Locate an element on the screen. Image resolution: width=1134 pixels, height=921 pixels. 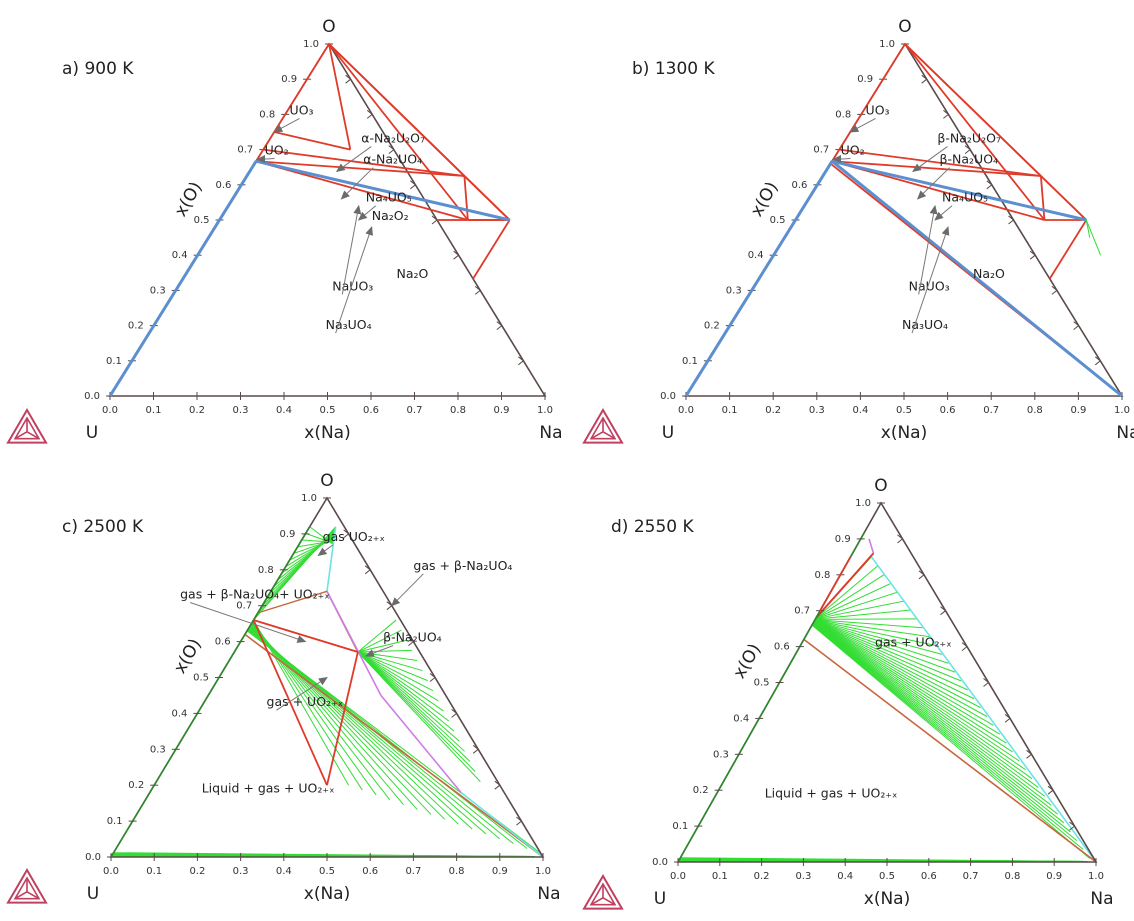
x-tick-label: 0.3 is located at coordinates (817, 410).